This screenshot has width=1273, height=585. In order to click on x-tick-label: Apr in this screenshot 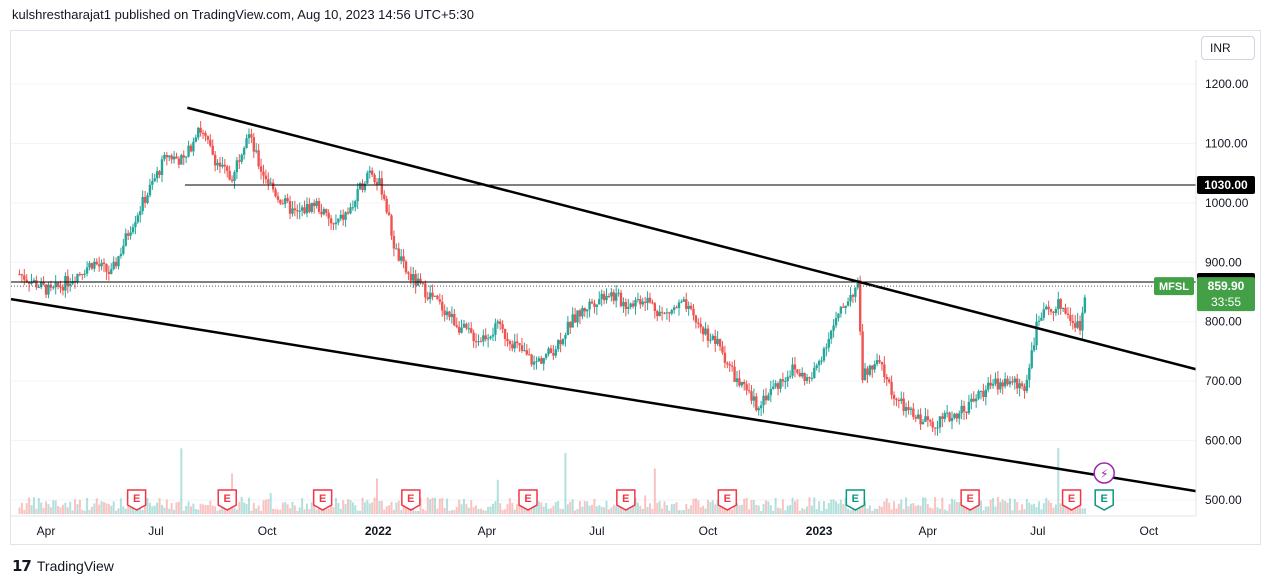, I will do `click(487, 531)`.